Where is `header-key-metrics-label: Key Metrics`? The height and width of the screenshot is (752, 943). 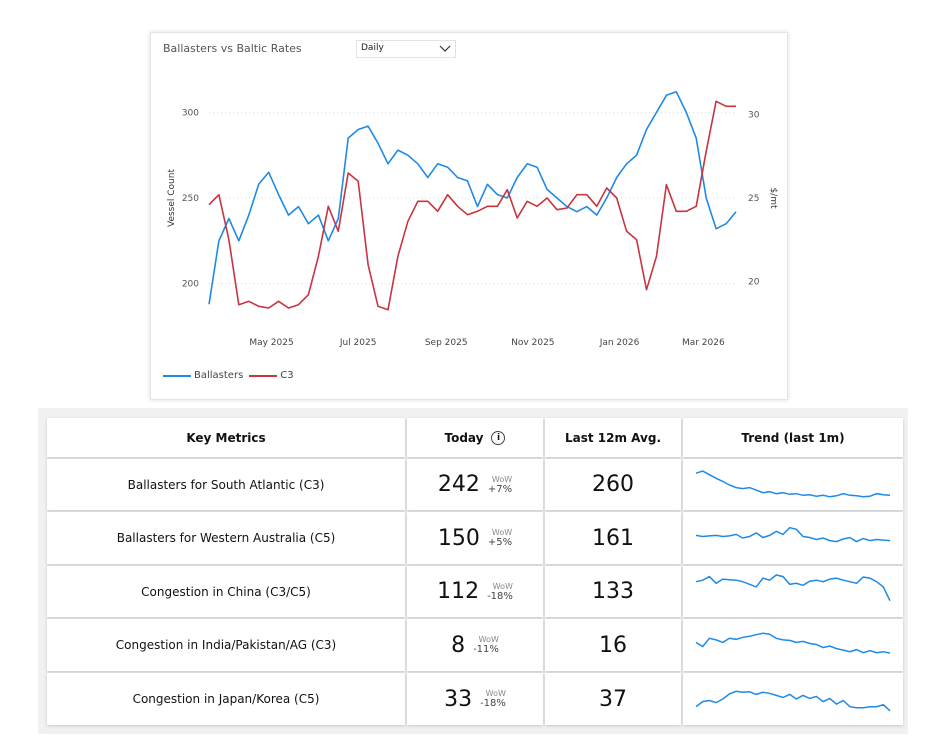 header-key-metrics-label: Key Metrics is located at coordinates (226, 437).